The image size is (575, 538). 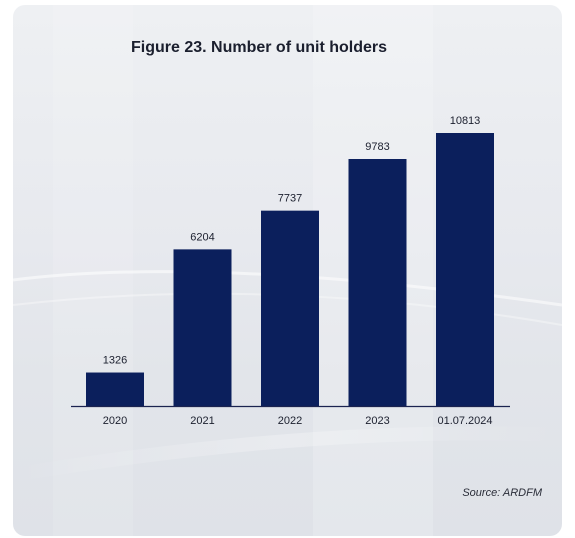 I want to click on source-note: Source: ARDFM, so click(x=502, y=493).